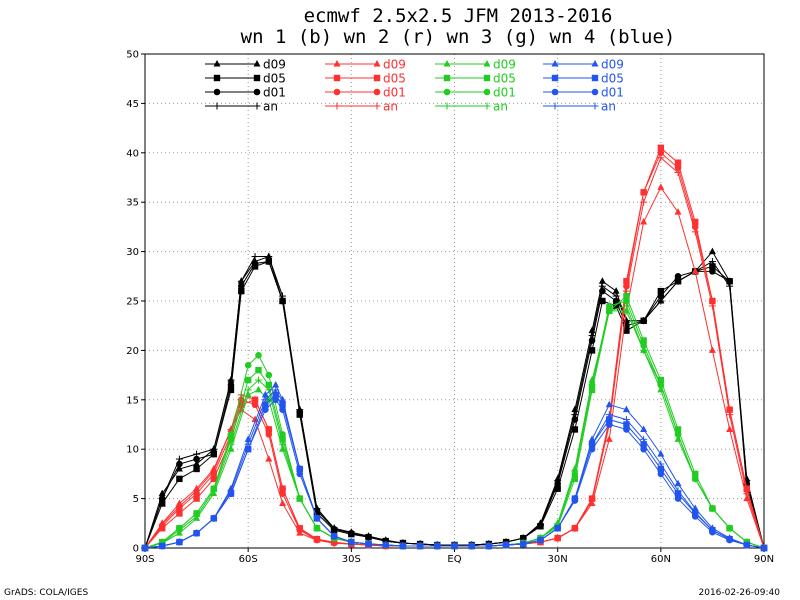 This screenshot has height=600, width=800. What do you see at coordinates (132, 400) in the screenshot?
I see `y-tick-label: 15` at bounding box center [132, 400].